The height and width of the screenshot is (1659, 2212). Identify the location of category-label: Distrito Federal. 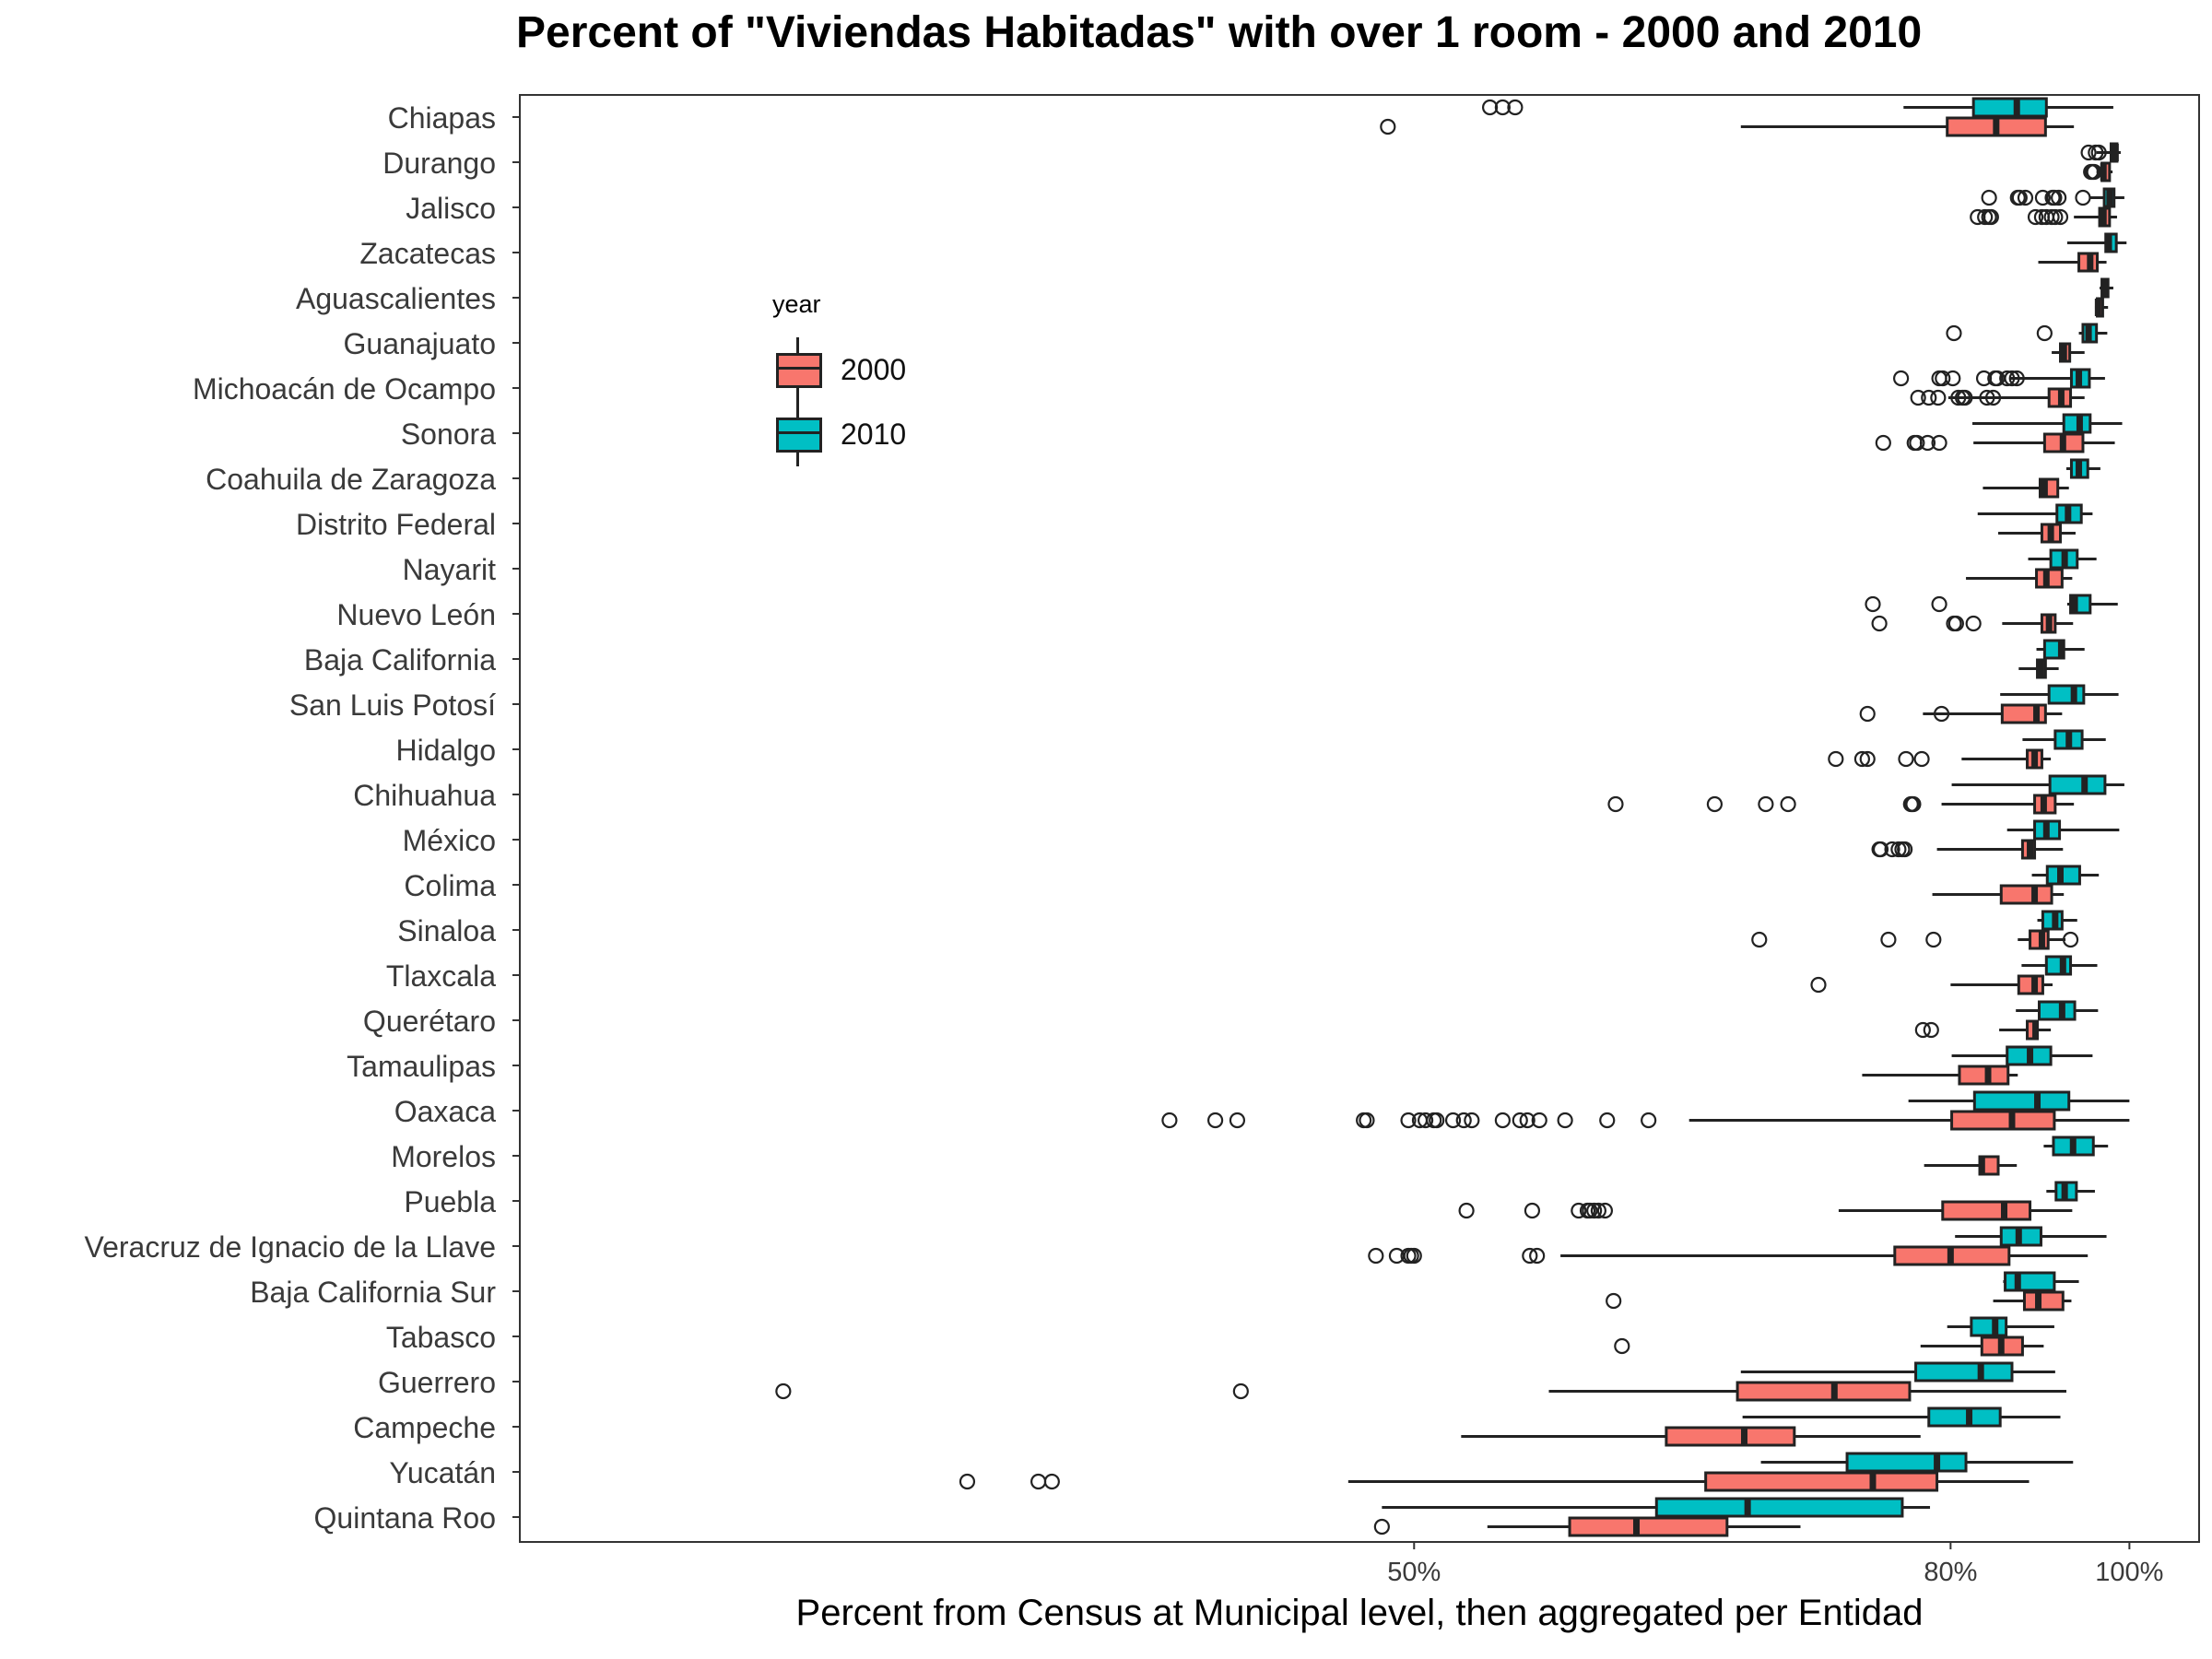
(396, 524).